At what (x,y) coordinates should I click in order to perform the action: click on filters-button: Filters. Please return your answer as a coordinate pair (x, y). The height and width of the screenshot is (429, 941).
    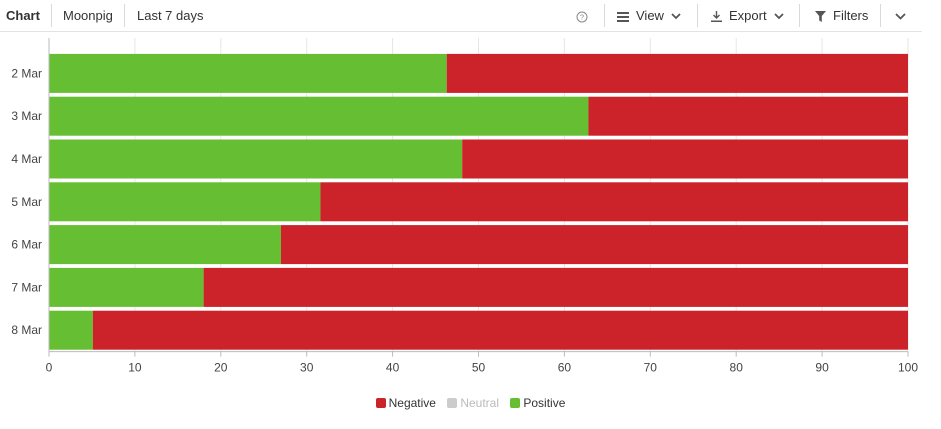
    Looking at the image, I should click on (841, 15).